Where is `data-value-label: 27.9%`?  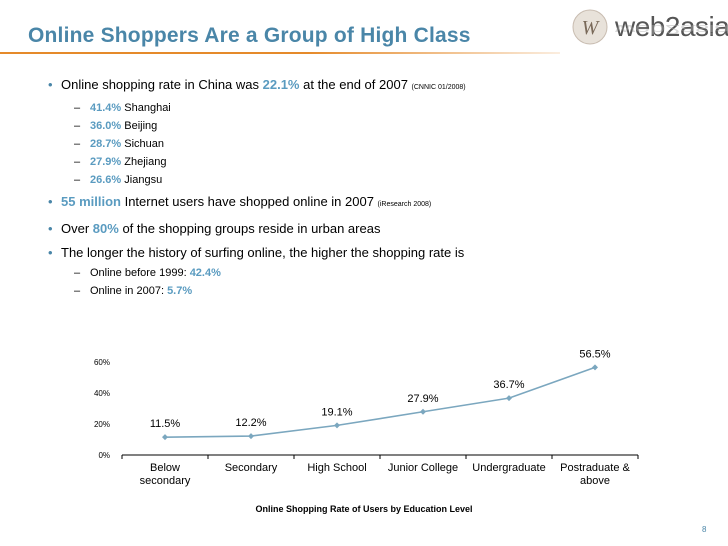 data-value-label: 27.9% is located at coordinates (422, 399).